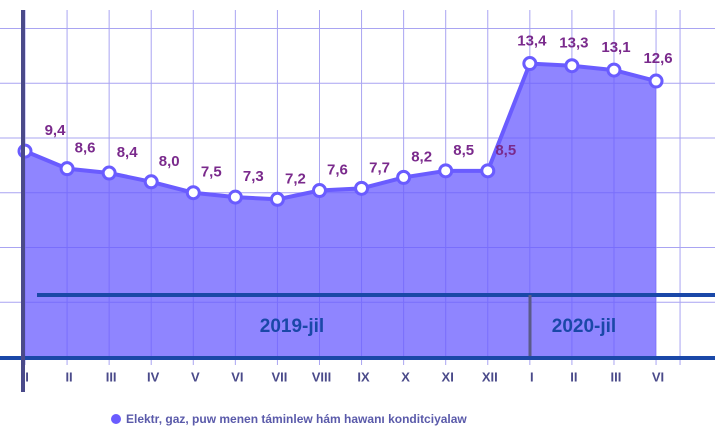 The height and width of the screenshot is (428, 715). What do you see at coordinates (211, 172) in the screenshot?
I see `data-label: 7,5` at bounding box center [211, 172].